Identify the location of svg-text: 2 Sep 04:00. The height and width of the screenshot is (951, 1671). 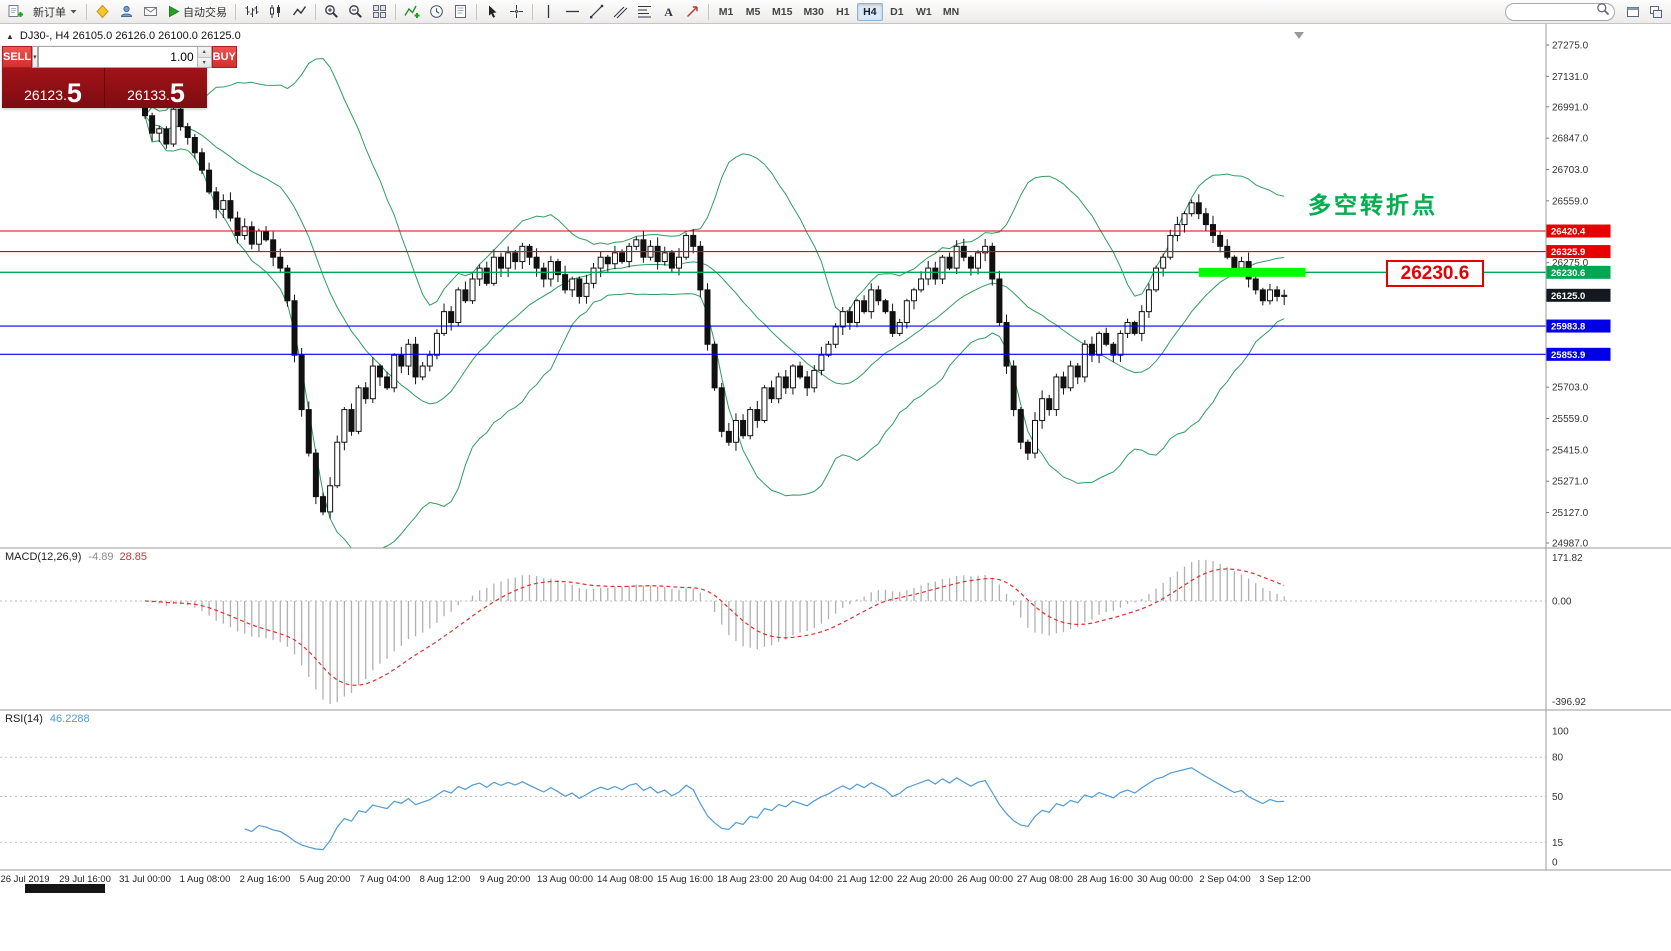
(1224, 879).